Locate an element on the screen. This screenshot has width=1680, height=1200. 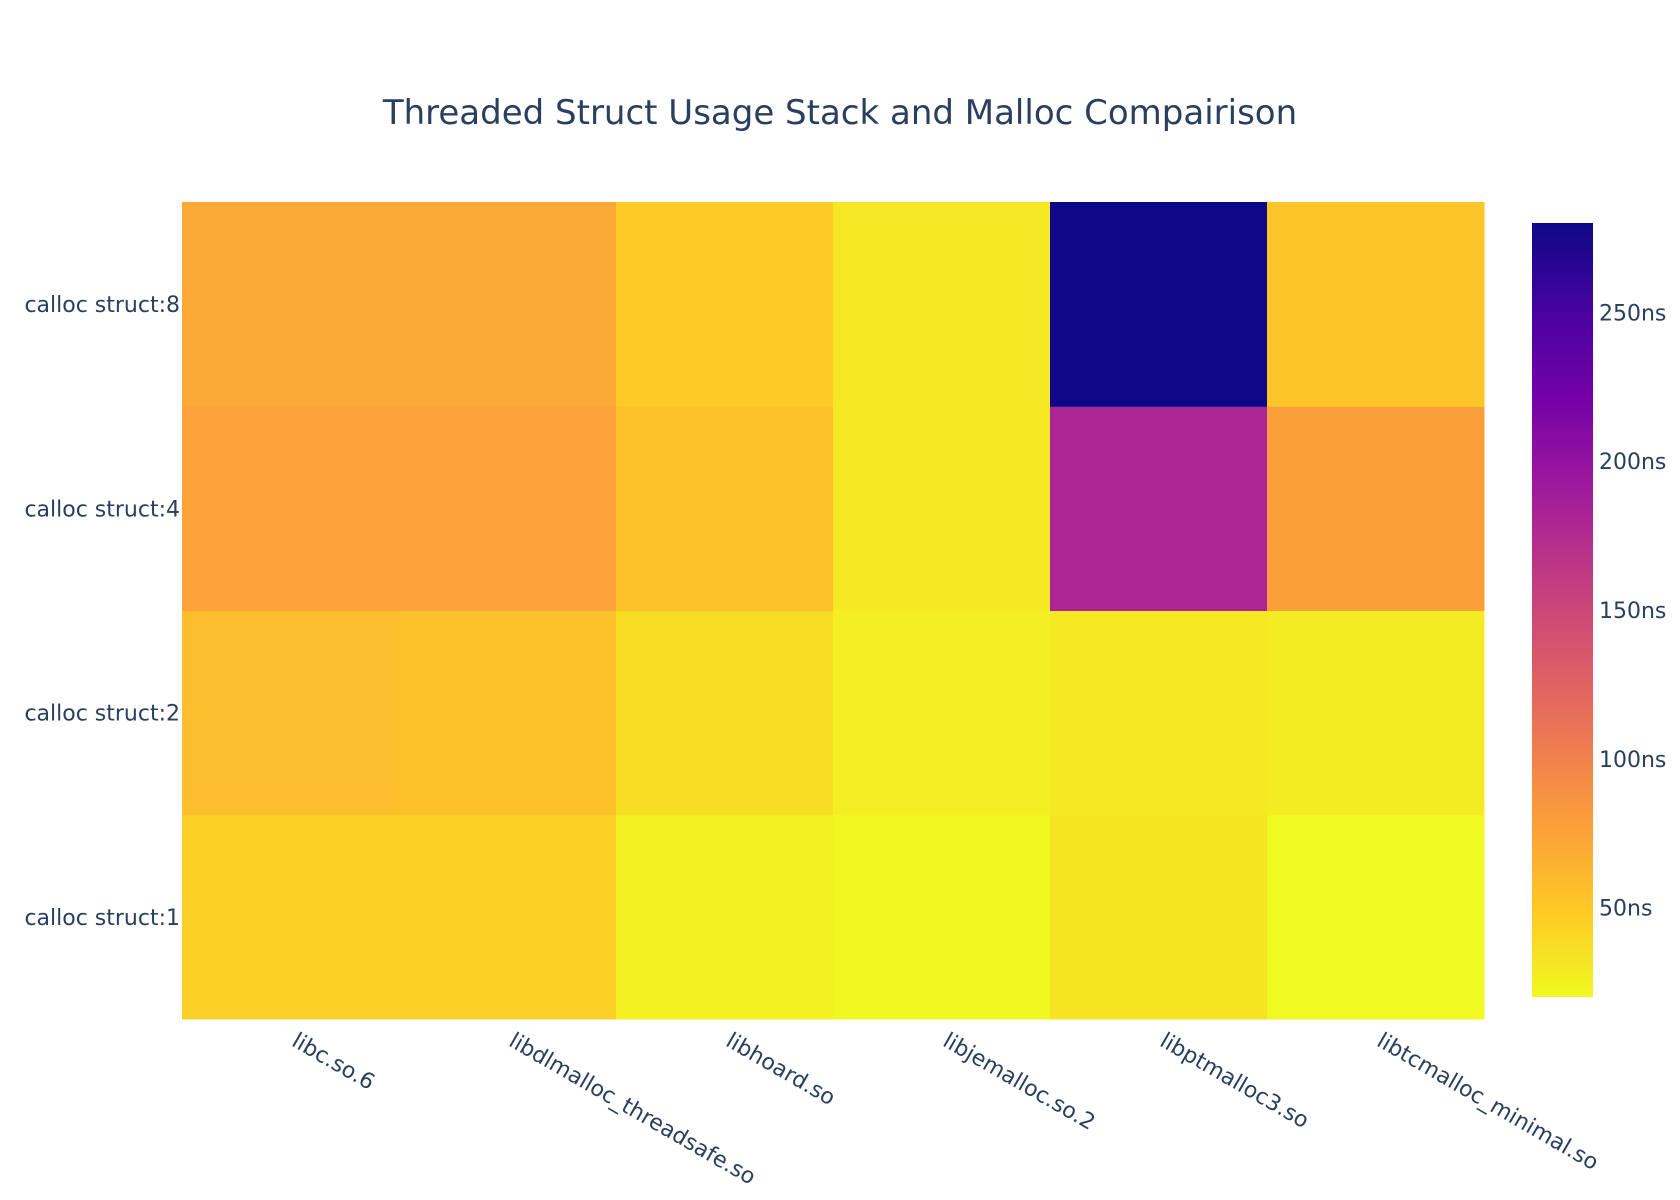
x-tick-label: libc.so.6 is located at coordinates (333, 1062).